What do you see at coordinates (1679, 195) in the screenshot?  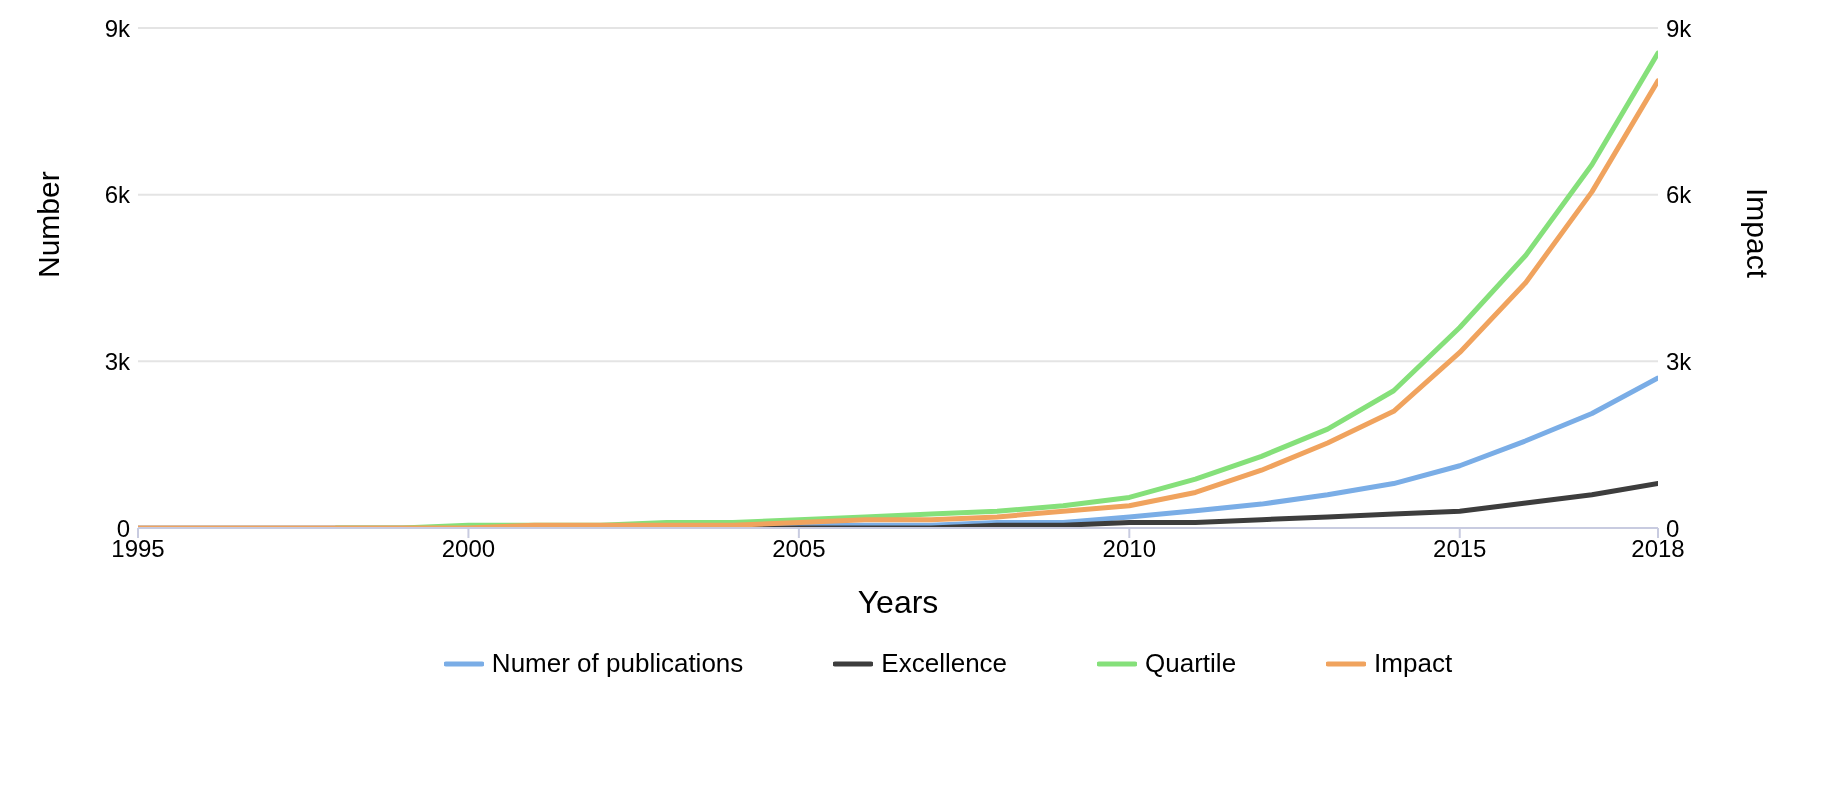 I see `y2-tick-label: 6k` at bounding box center [1679, 195].